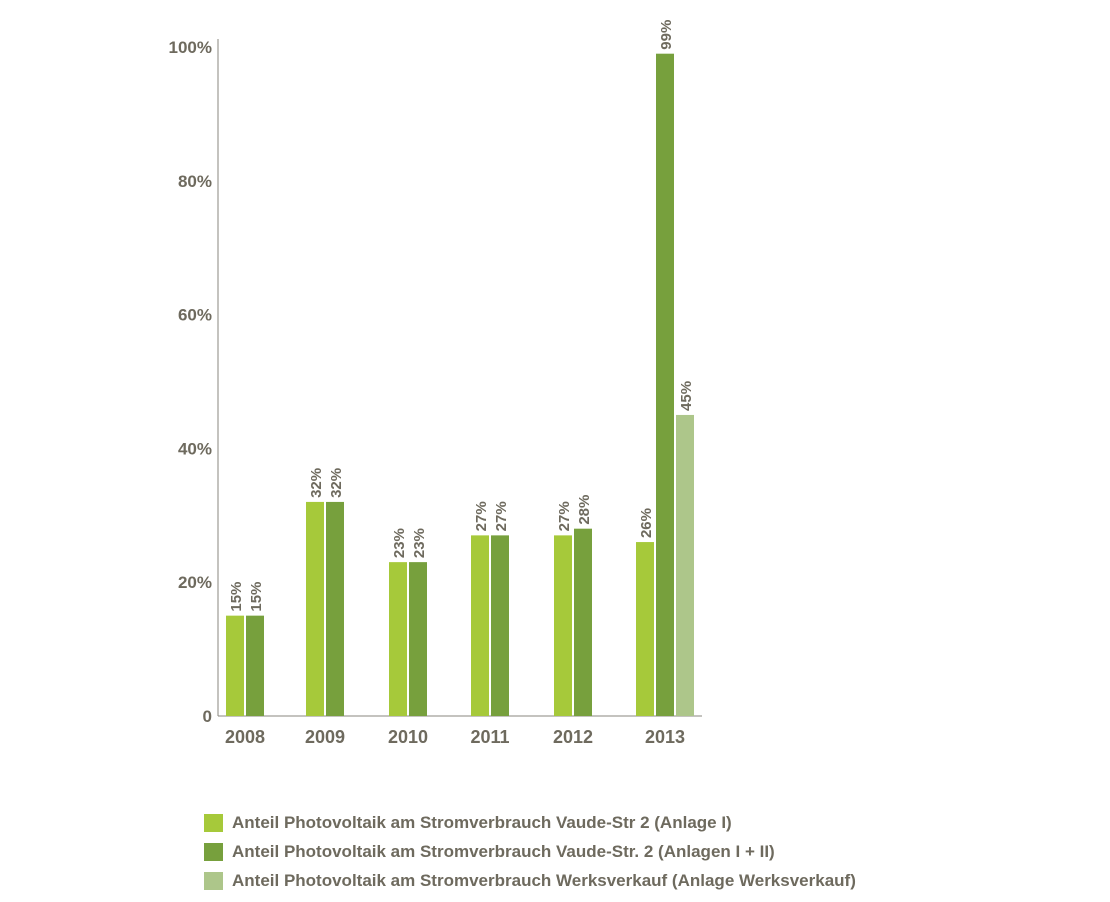 The width and height of the screenshot is (1110, 902). I want to click on y-tick-label: 20%, so click(195, 582).